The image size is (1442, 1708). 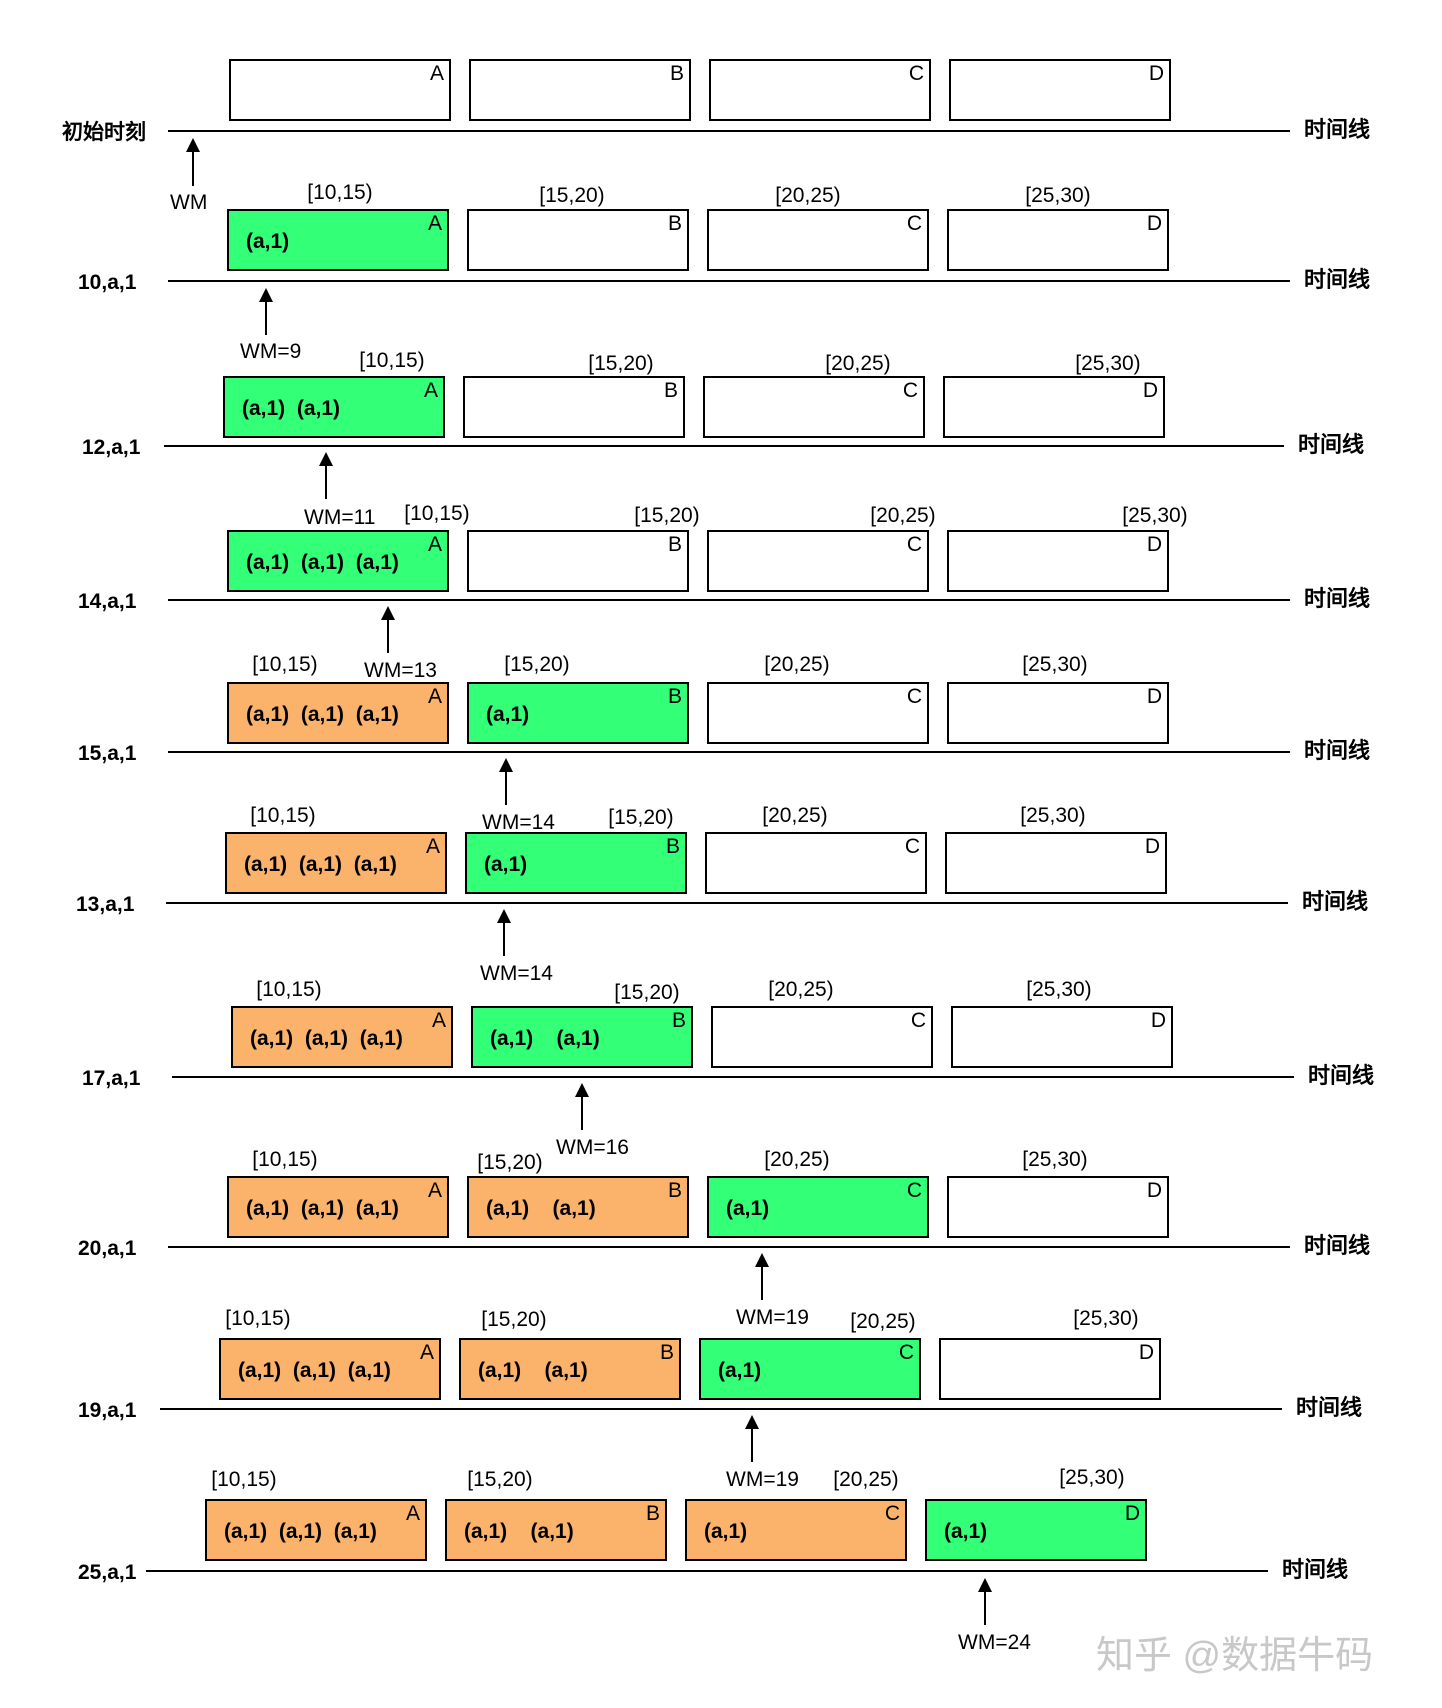 I want to click on event-label: 13,a,1, so click(x=105, y=904).